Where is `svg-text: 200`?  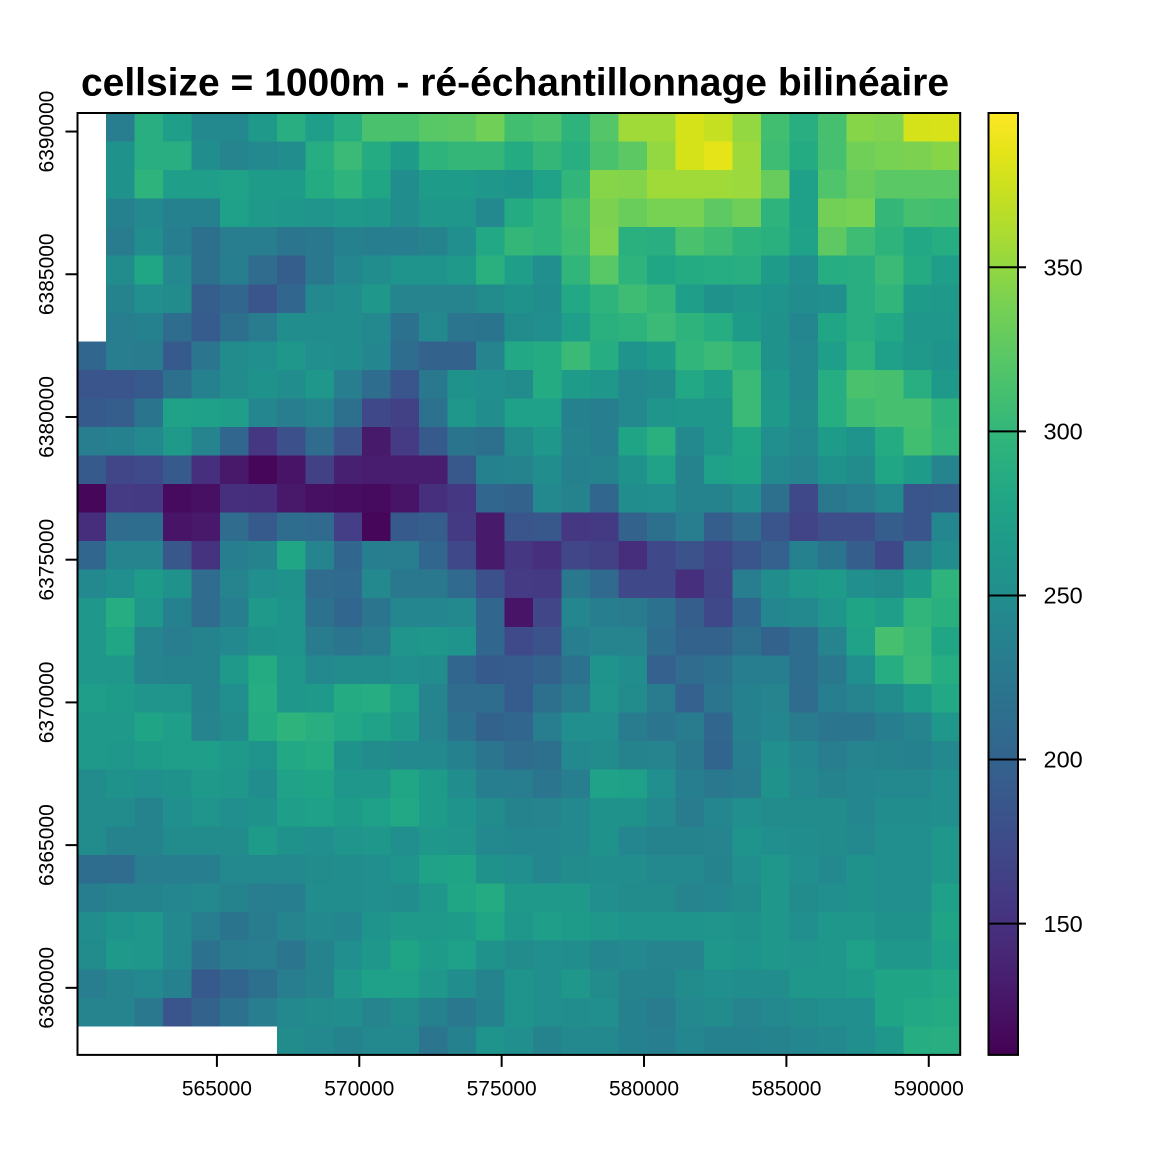
svg-text: 200 is located at coordinates (1063, 760).